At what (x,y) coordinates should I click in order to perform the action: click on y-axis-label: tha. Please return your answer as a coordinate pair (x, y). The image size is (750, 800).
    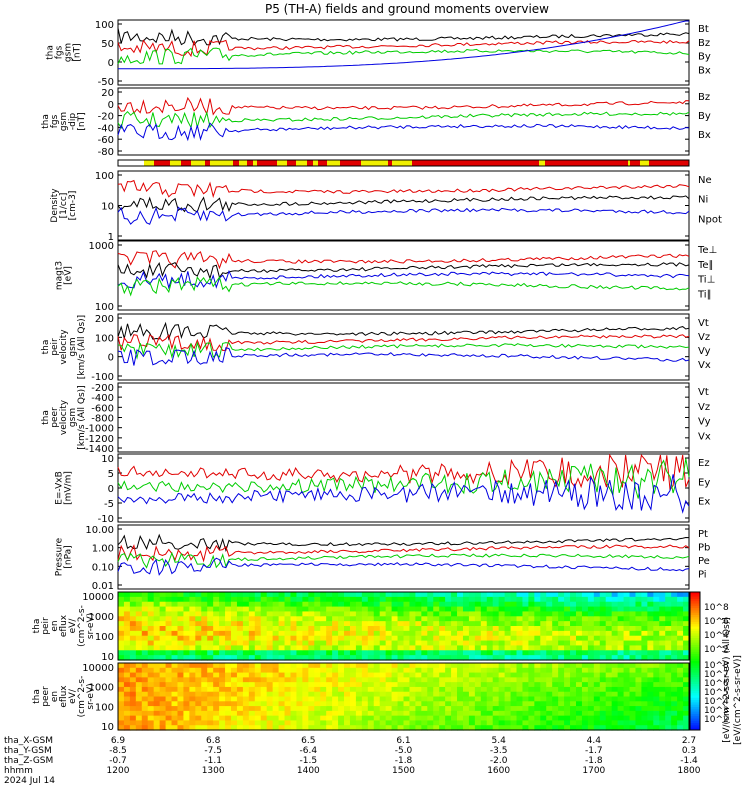
    Looking at the image, I should click on (37, 626).